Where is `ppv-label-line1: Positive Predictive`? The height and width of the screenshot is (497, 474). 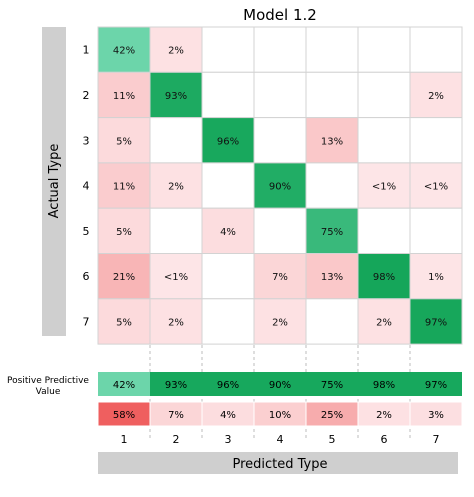 ppv-label-line1: Positive Predictive is located at coordinates (48, 381).